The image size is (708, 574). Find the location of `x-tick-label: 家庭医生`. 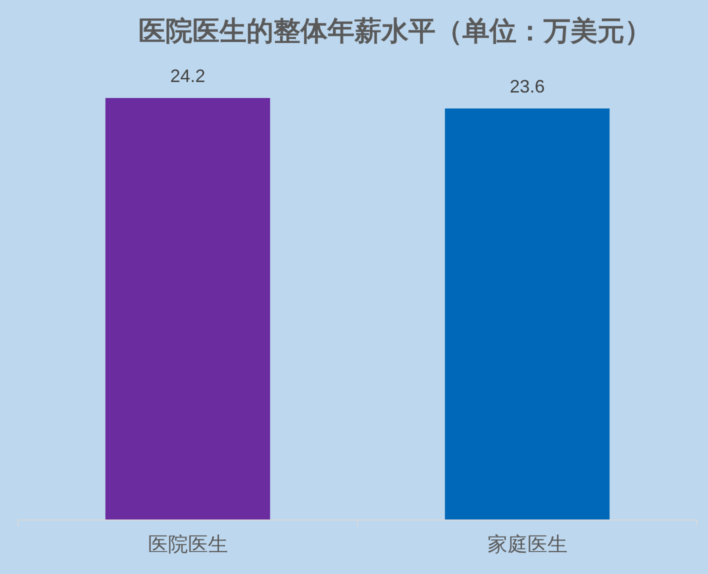

x-tick-label: 家庭医生 is located at coordinates (527, 545).